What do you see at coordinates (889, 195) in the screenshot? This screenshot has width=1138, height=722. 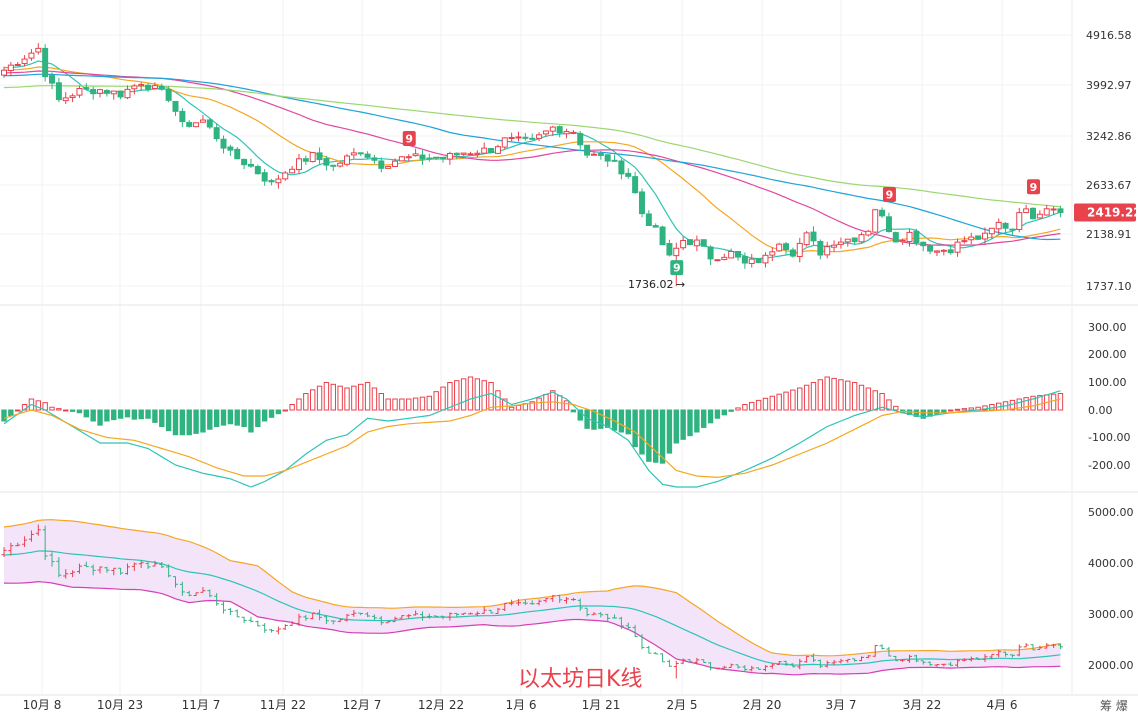 I see `td-nine-marker` at bounding box center [889, 195].